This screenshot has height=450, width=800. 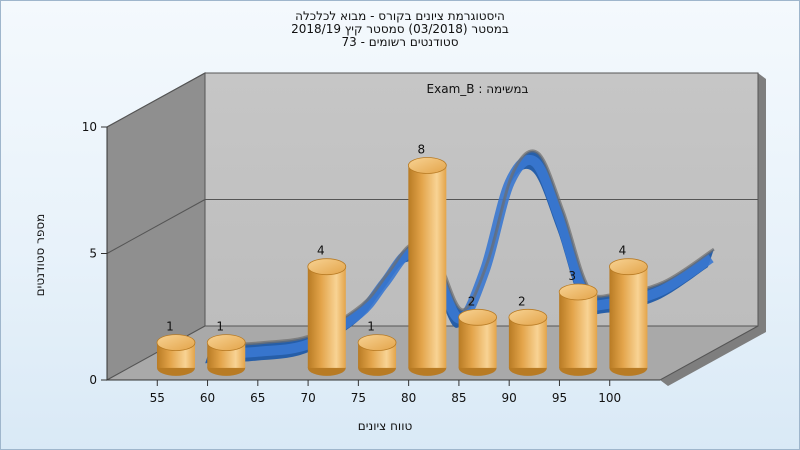 What do you see at coordinates (40, 255) in the screenshot?
I see `y-axis-label: מספר סטודנטים` at bounding box center [40, 255].